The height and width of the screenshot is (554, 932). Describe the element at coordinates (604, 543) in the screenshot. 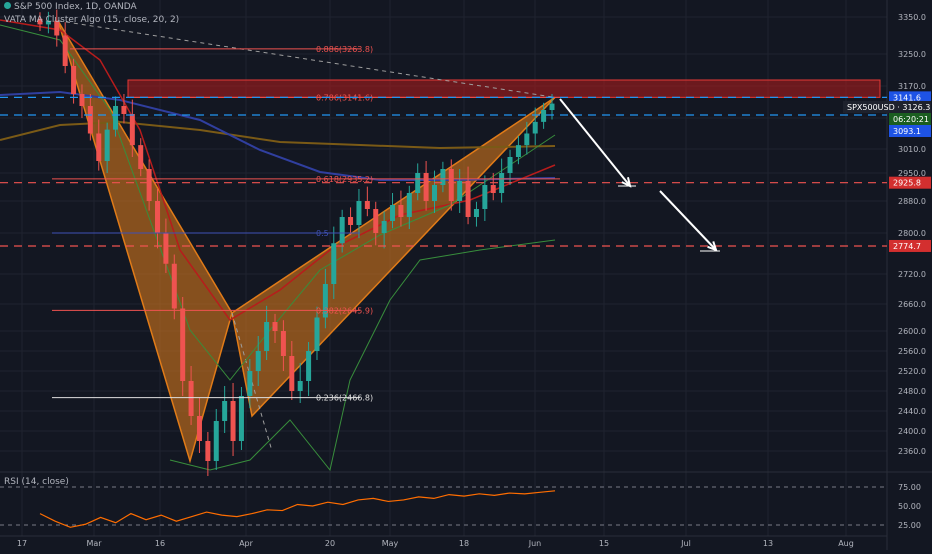

I see `time-tick-label: 15` at that location.